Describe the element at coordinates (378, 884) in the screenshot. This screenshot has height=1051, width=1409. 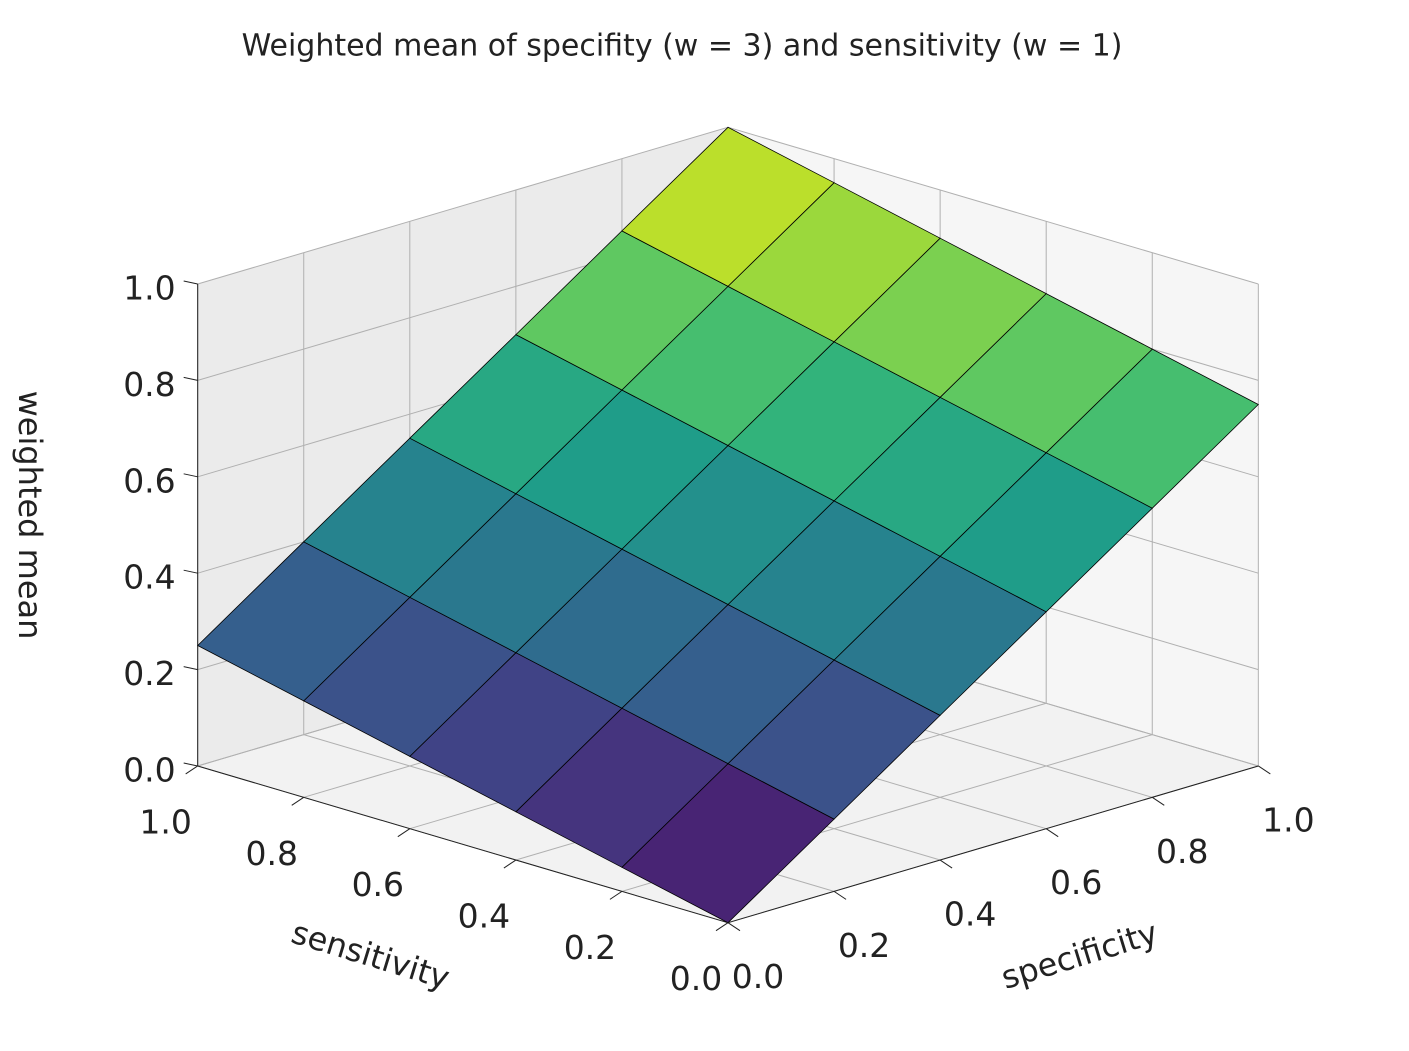
I see `y-tick-label: 0.6` at that location.